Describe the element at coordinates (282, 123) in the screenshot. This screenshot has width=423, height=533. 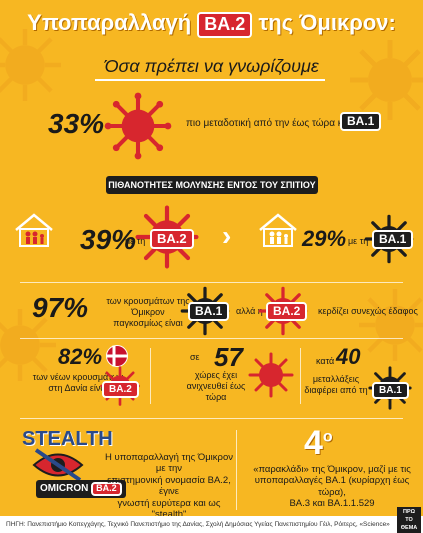
I see `transmissible-text: πιο μεταδοτική από την έως τώρα κυρίαρχη` at that location.